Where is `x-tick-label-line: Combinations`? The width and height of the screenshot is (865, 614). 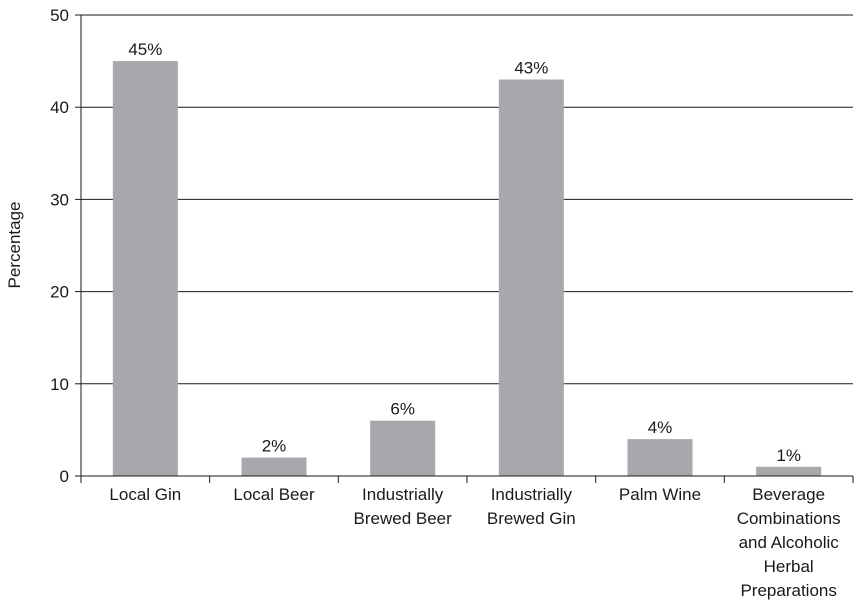 x-tick-label-line: Combinations is located at coordinates (789, 518).